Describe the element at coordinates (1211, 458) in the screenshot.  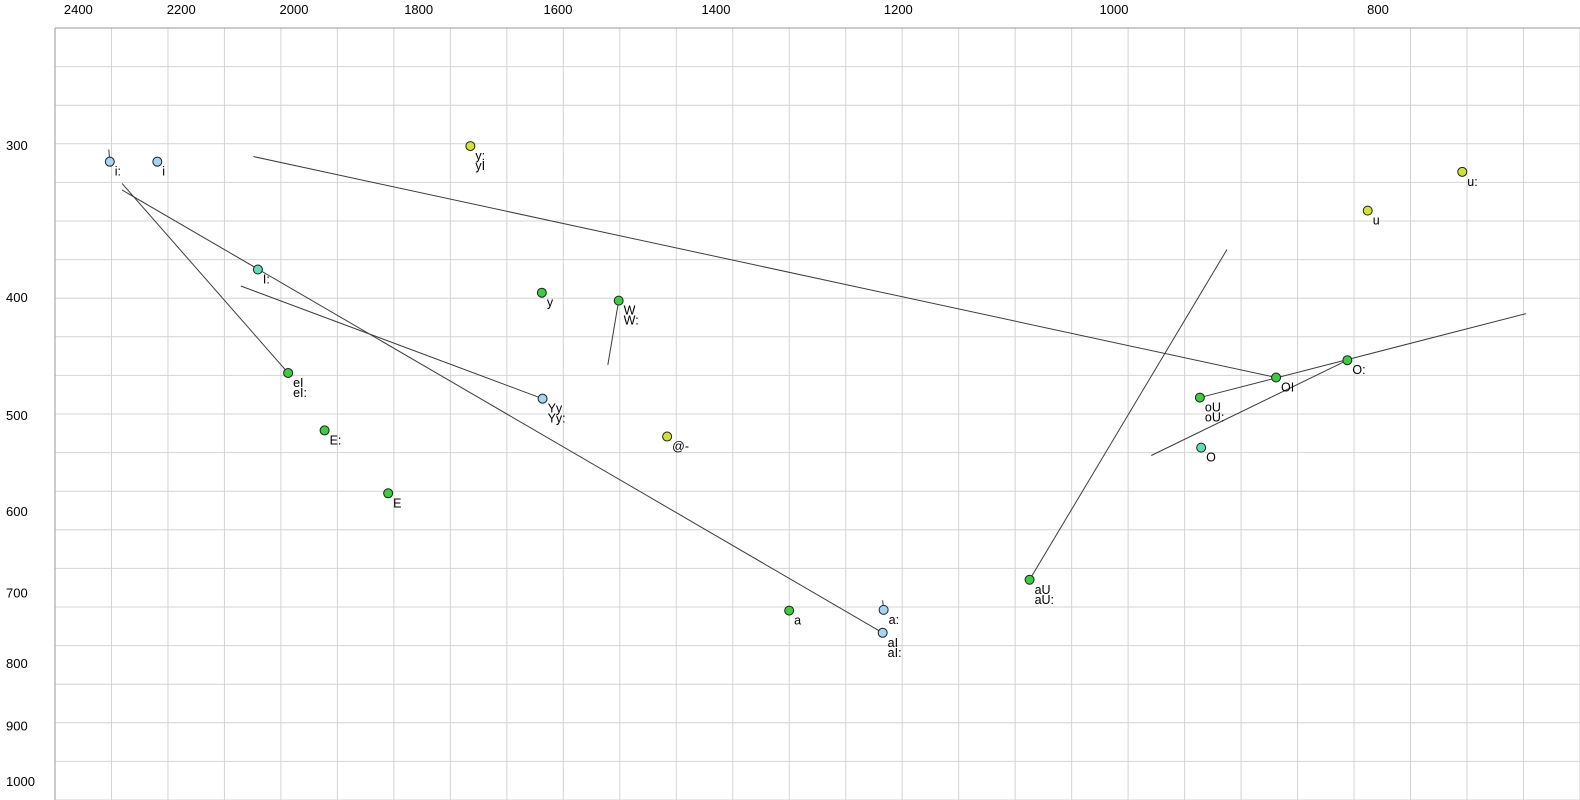
I see `point-label-O: O` at that location.